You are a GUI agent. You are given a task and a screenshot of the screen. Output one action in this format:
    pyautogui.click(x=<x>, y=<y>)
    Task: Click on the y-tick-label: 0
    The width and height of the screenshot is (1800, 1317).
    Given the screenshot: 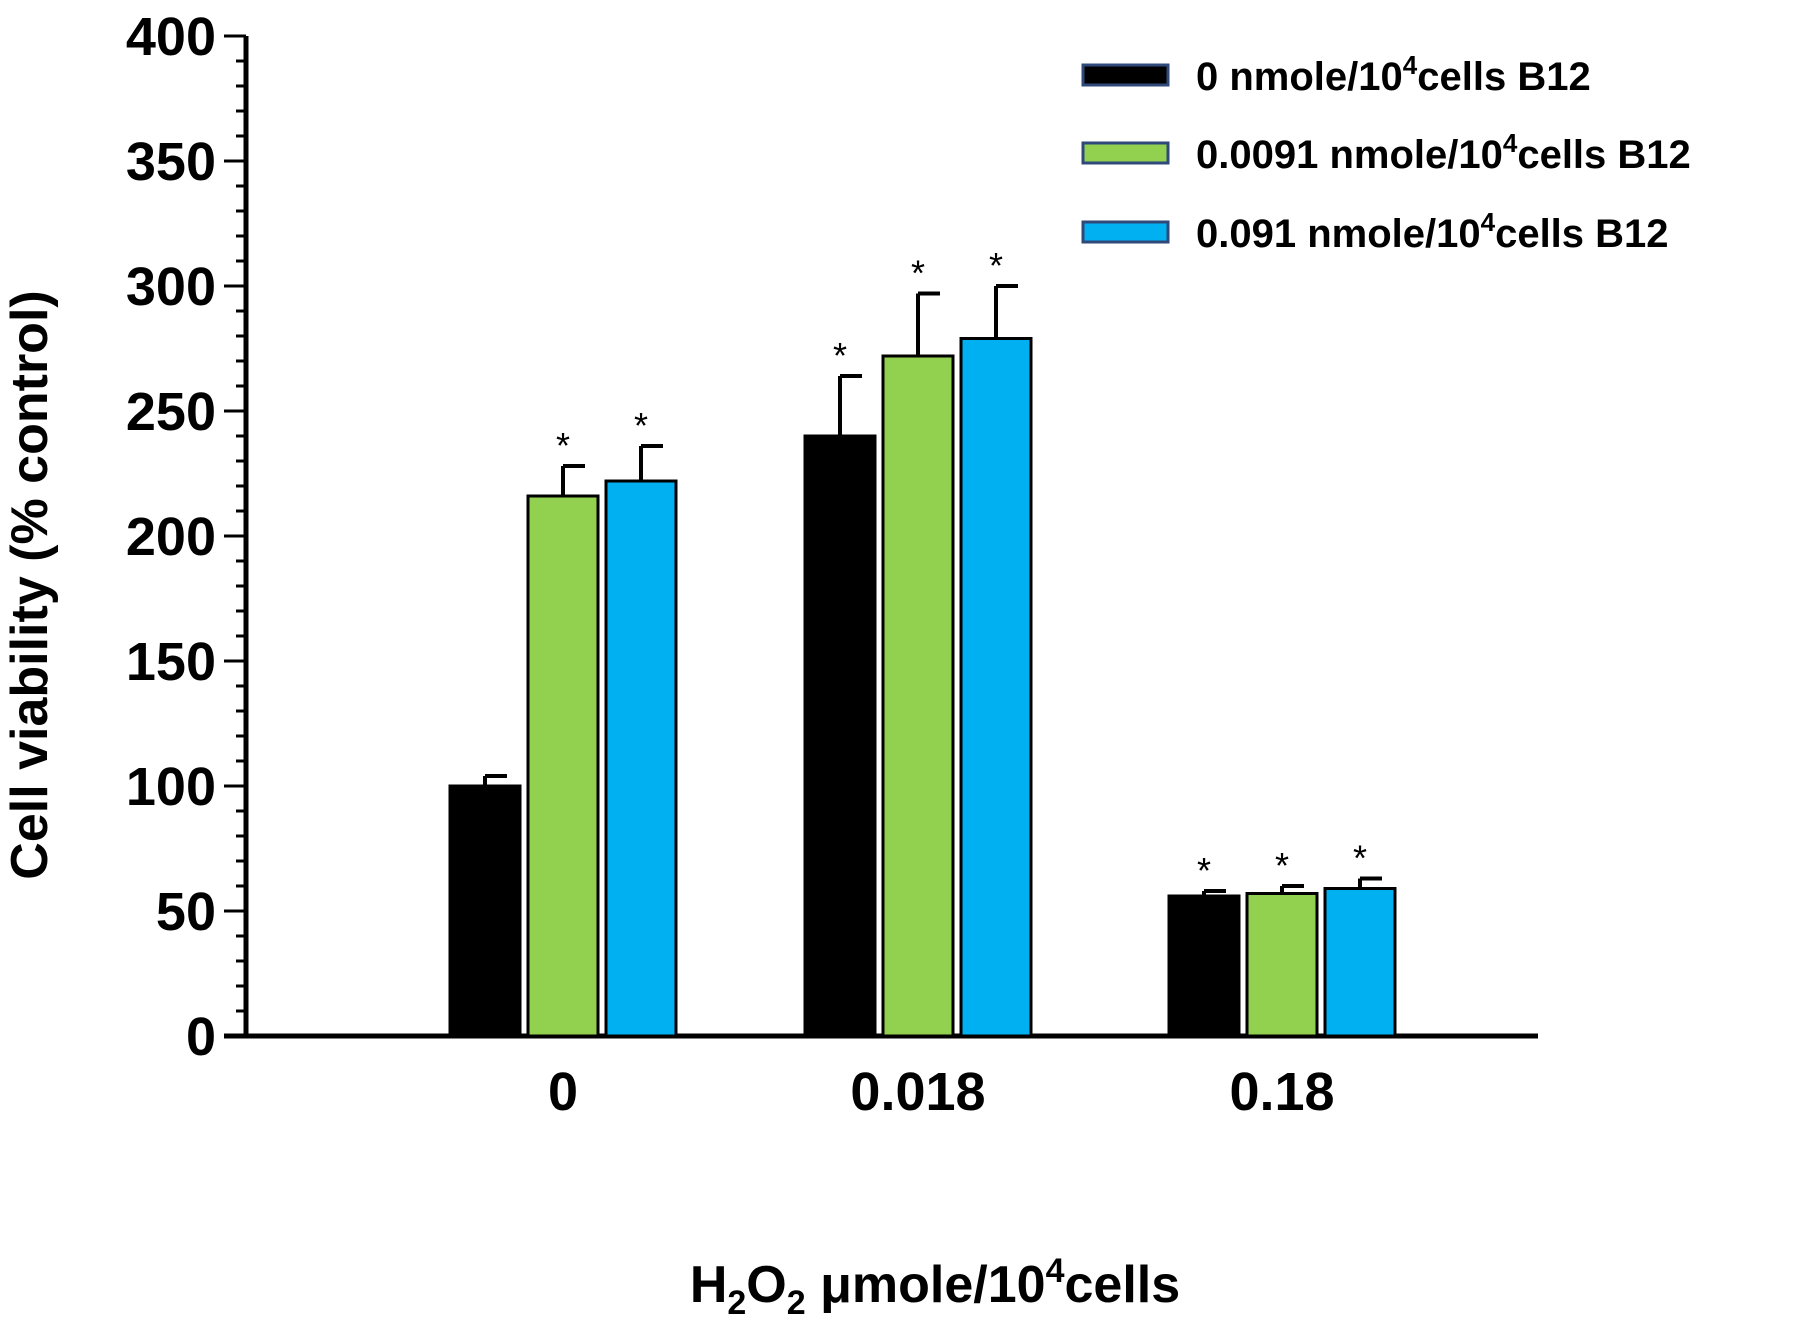 What is the action you would take?
    pyautogui.click(x=201, y=1037)
    